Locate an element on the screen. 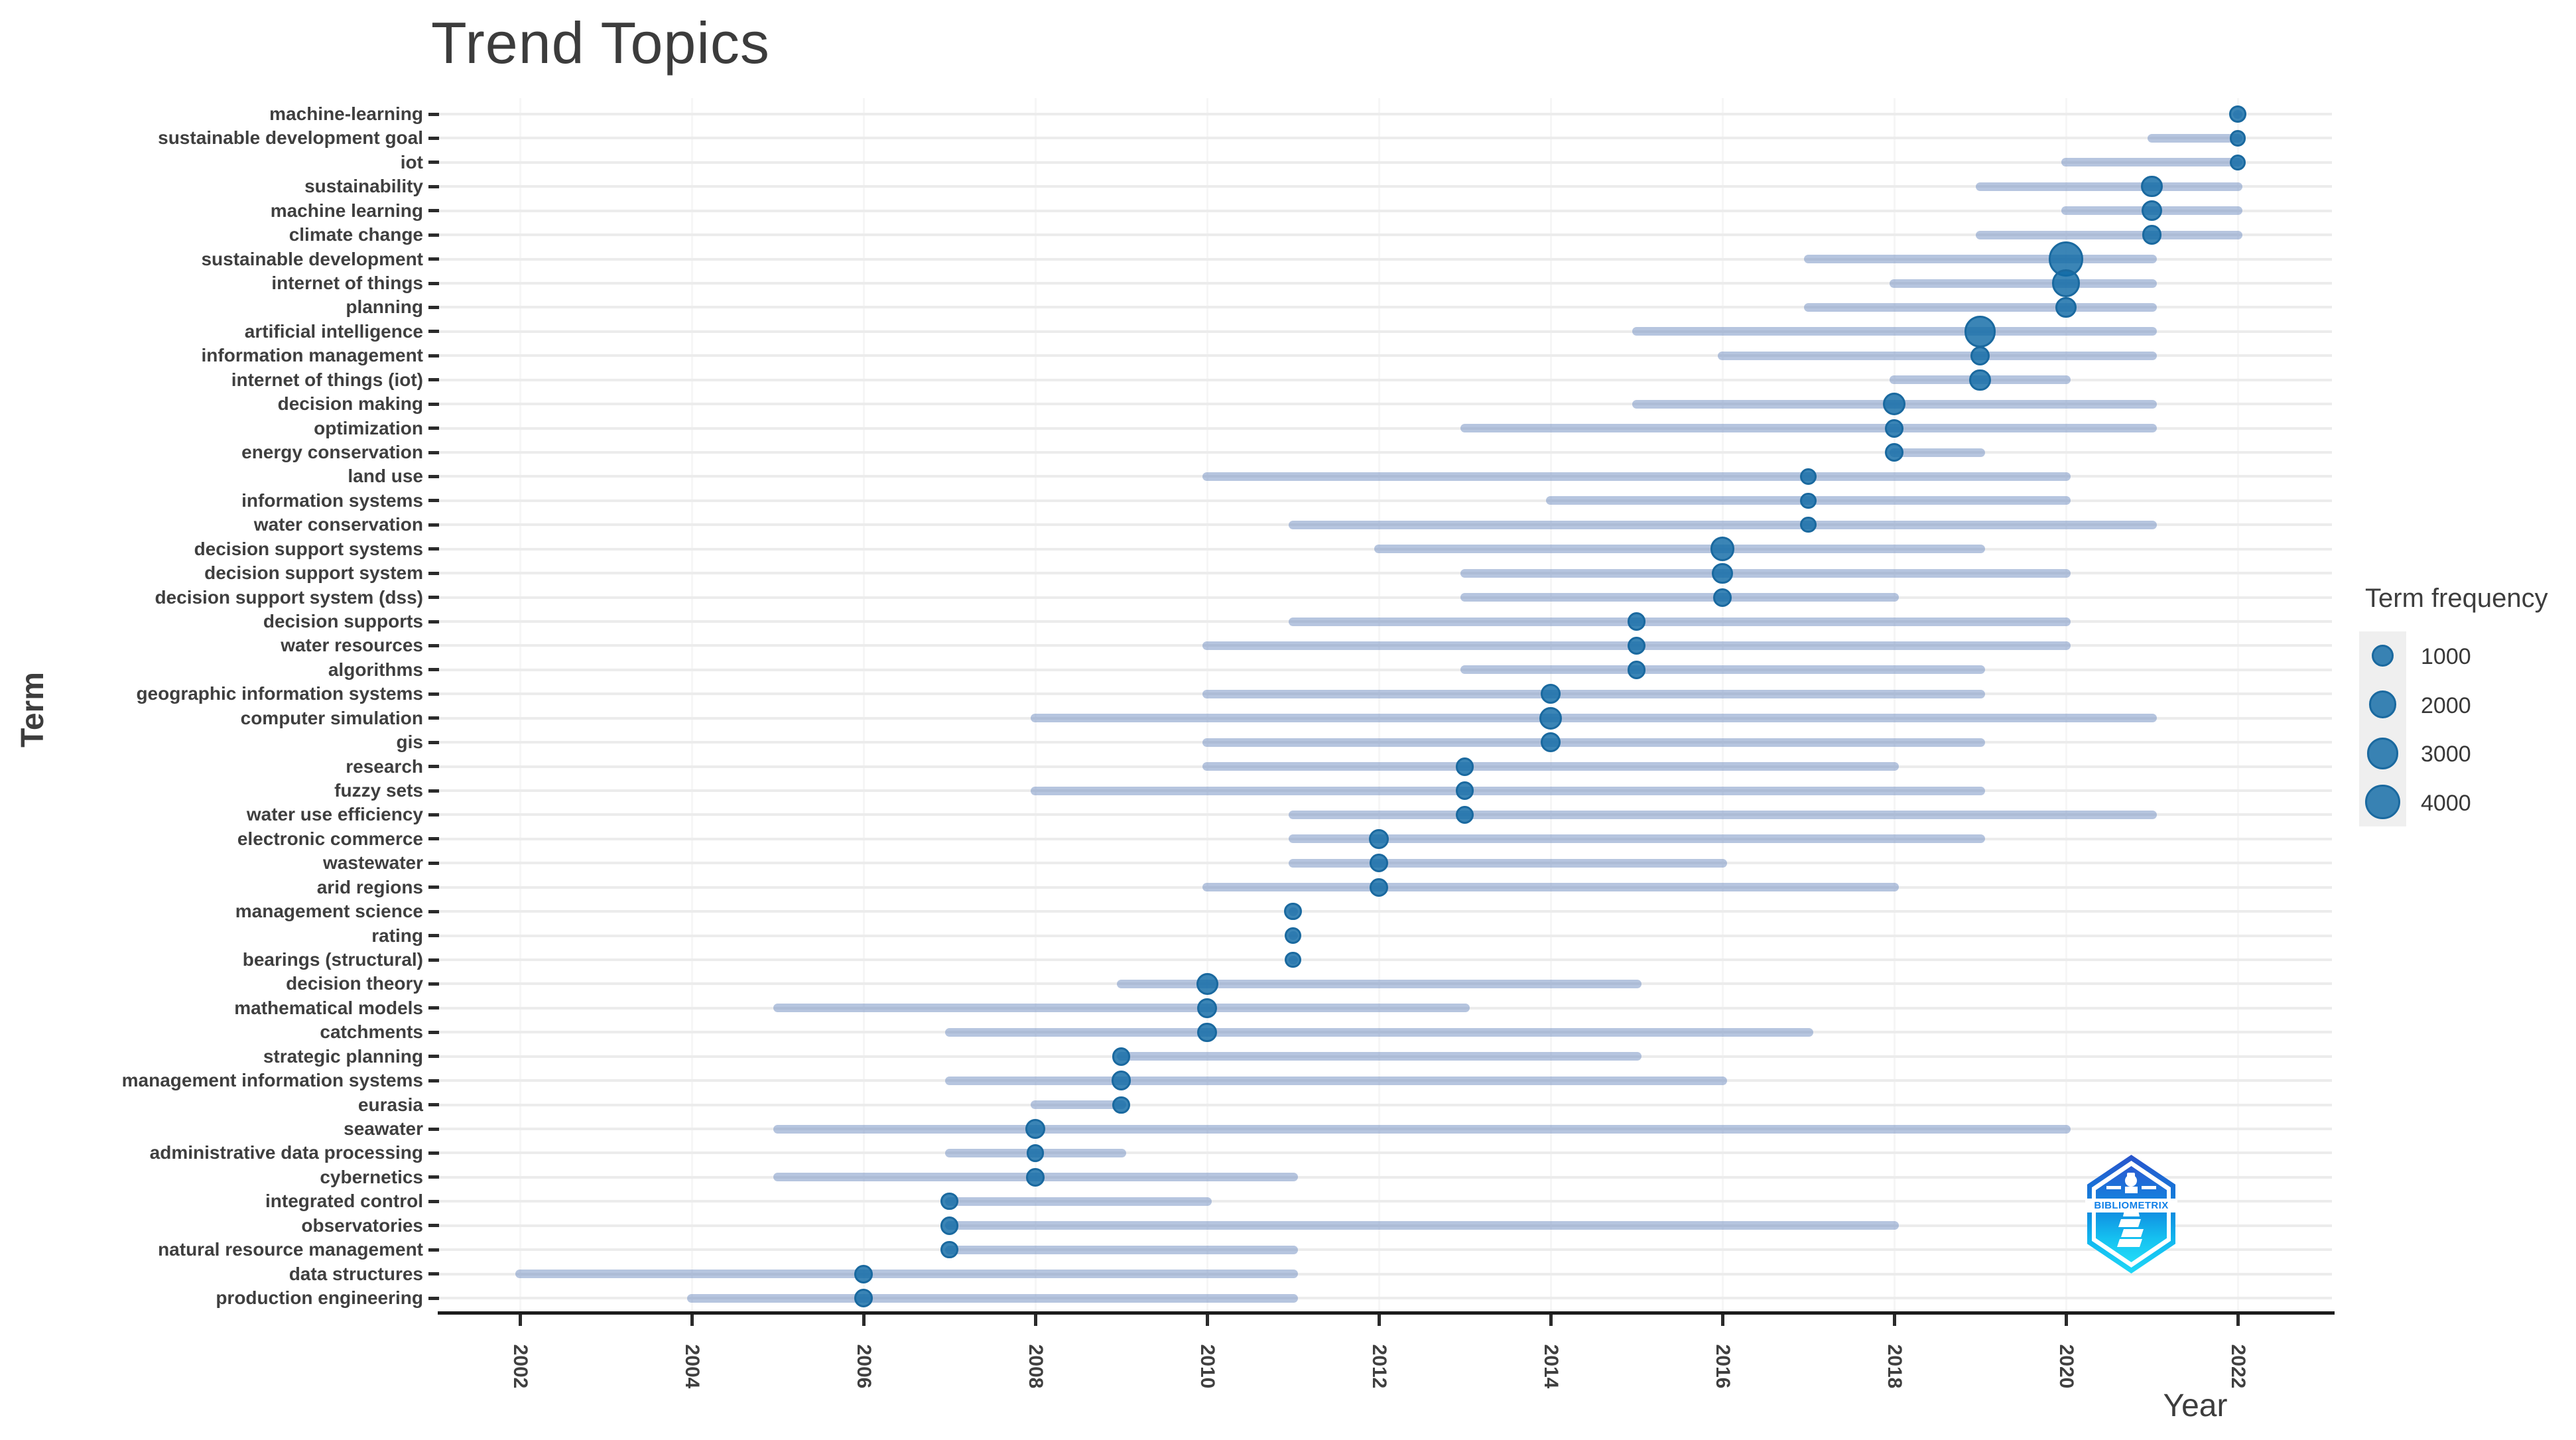 This screenshot has height=1440, width=2576. y-tick-label: algorithms is located at coordinates (376, 669).